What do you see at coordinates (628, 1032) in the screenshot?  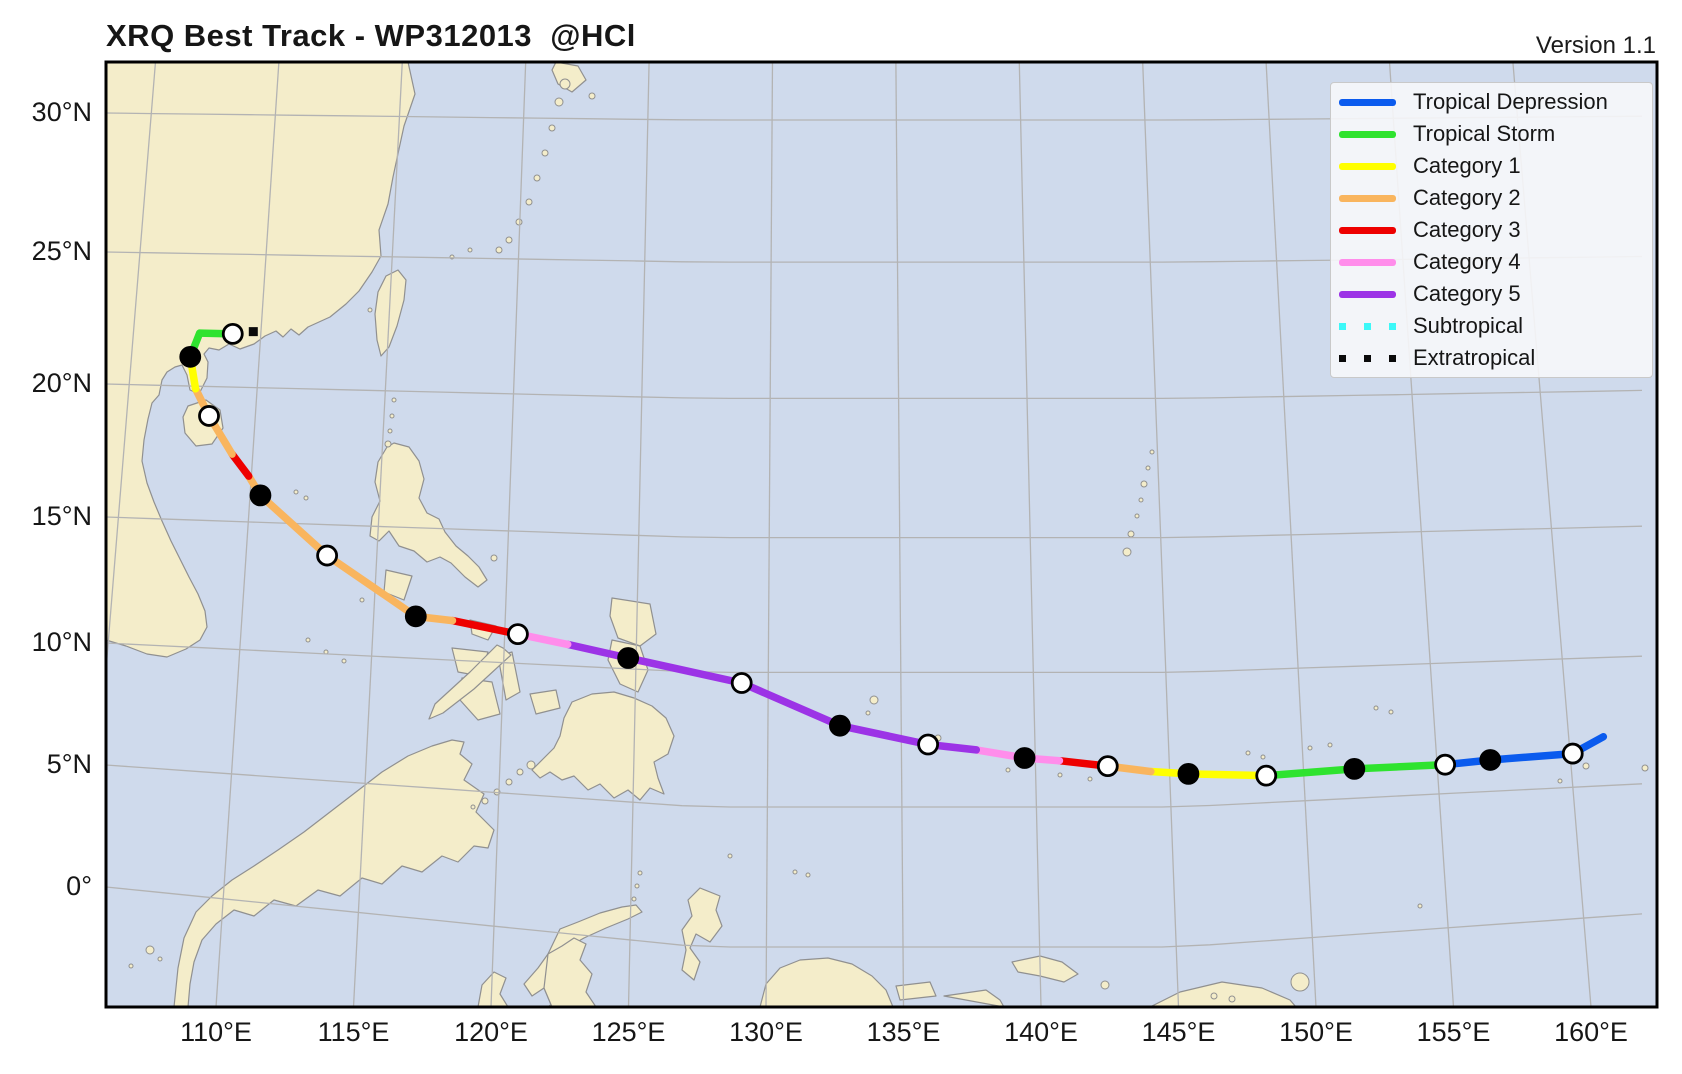 I see `x-tick-label: 125°E` at bounding box center [628, 1032].